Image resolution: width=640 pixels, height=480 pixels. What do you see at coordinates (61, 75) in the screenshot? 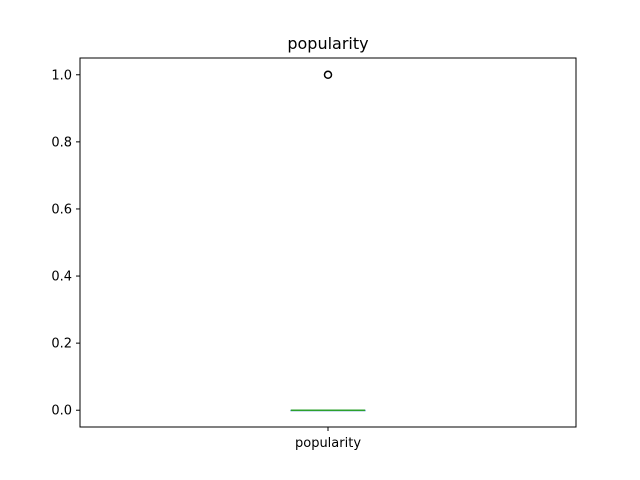
I see `y-tick-label: 1.0` at bounding box center [61, 75].